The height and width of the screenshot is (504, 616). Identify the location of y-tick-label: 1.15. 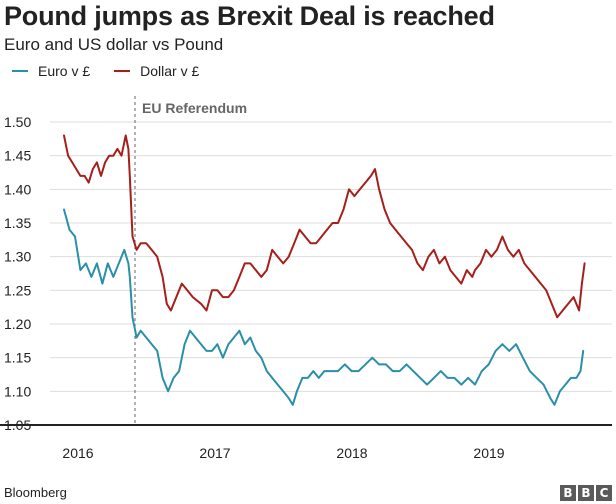
(17, 358).